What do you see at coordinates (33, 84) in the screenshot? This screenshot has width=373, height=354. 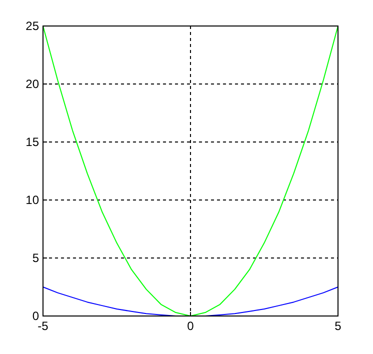 I see `y-tick-label: 20` at bounding box center [33, 84].